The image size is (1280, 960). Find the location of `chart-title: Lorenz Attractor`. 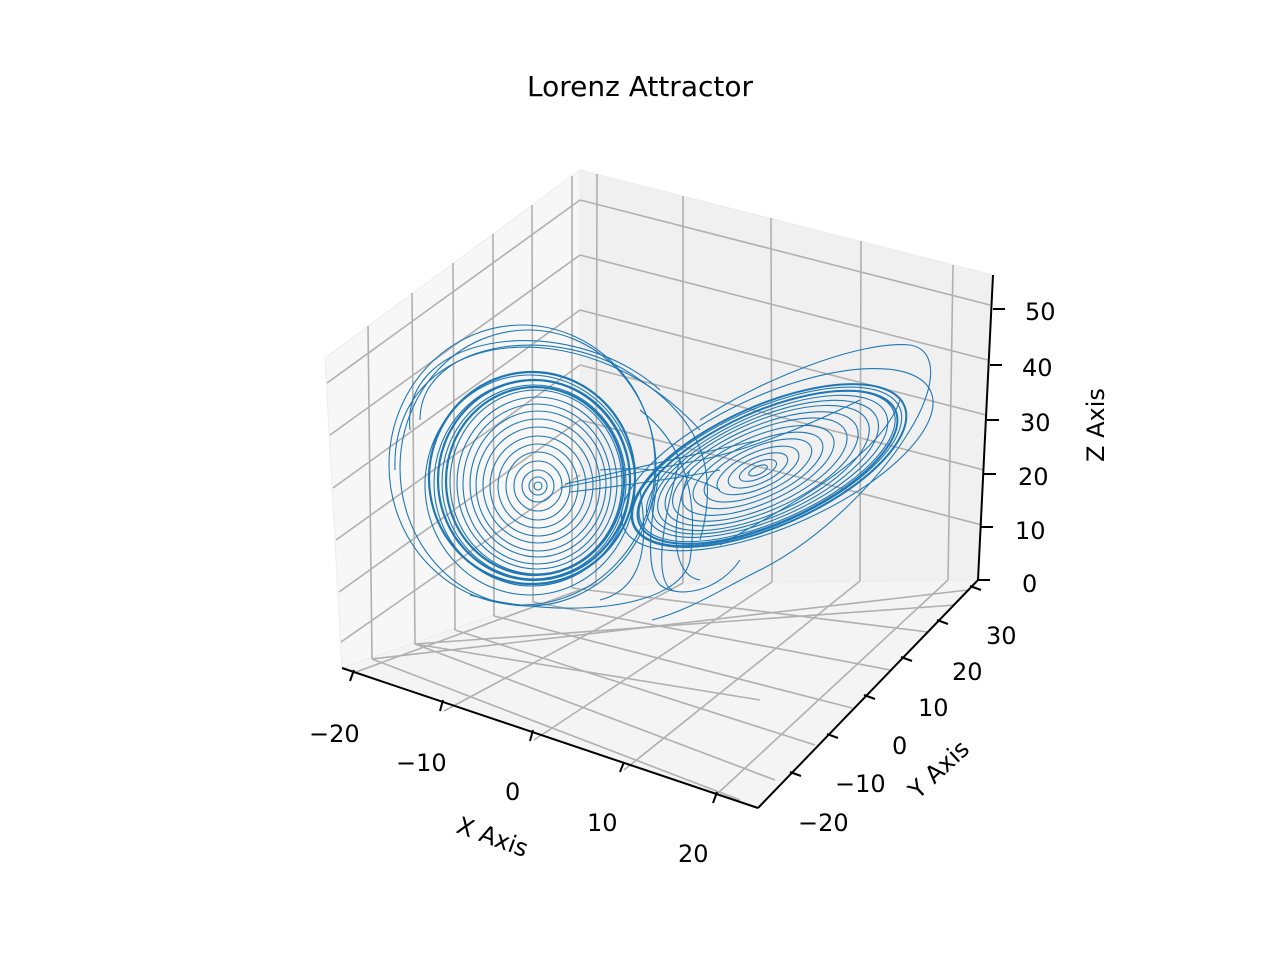

chart-title: Lorenz Attractor is located at coordinates (639, 86).